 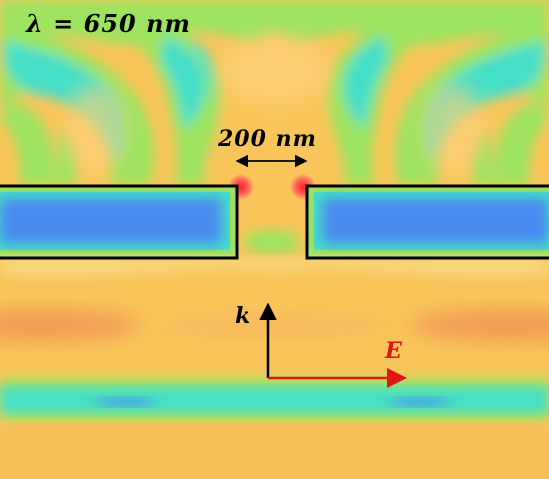 I want to click on electric-field-label: E, so click(x=393, y=351).